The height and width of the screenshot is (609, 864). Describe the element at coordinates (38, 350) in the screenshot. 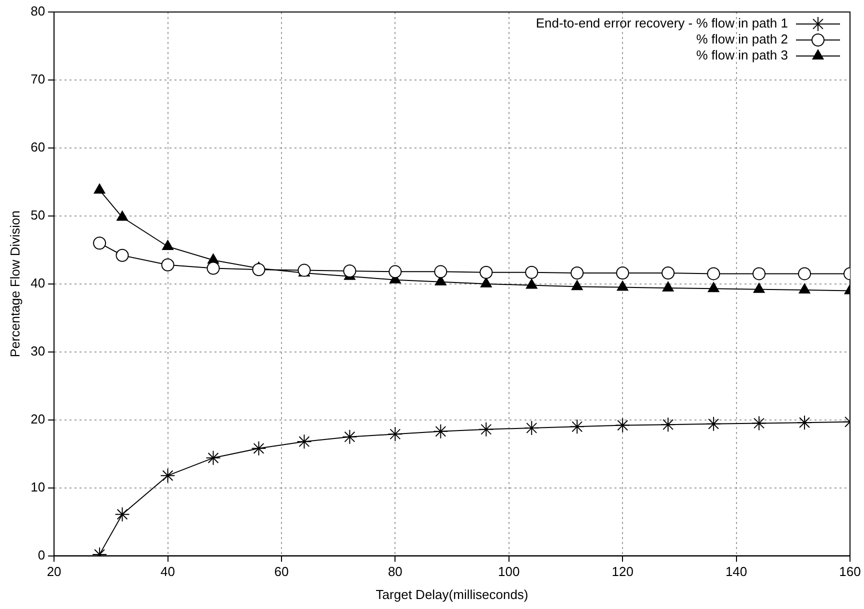

I see `y-tick-label: 30` at that location.